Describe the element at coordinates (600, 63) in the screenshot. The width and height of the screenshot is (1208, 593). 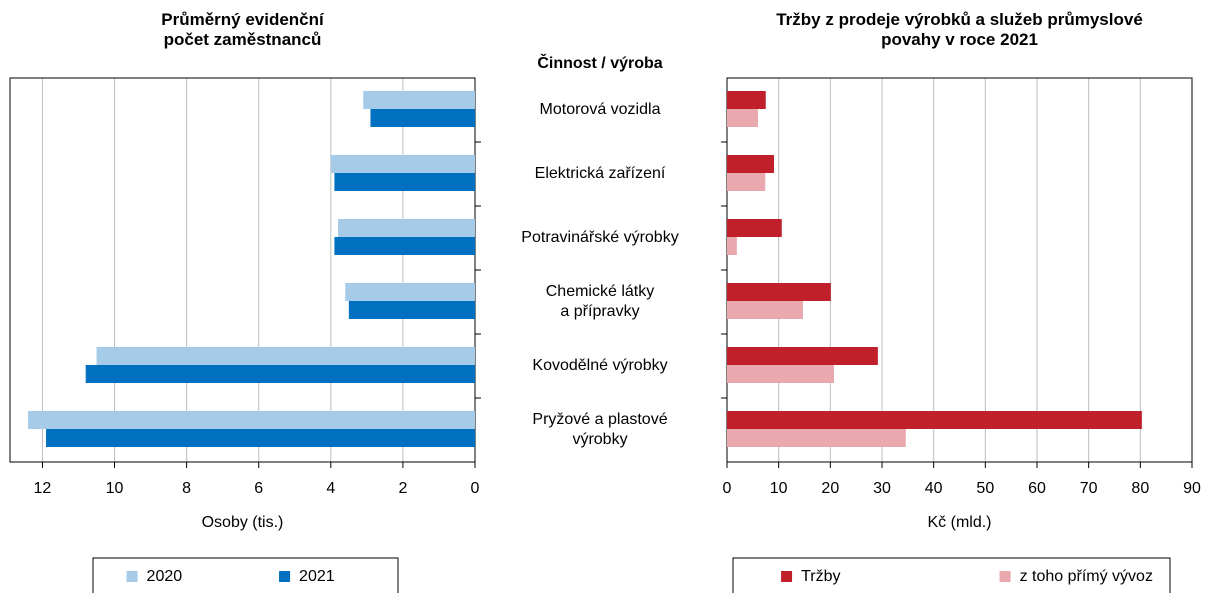
I see `category-header: Činnost / výroba` at that location.